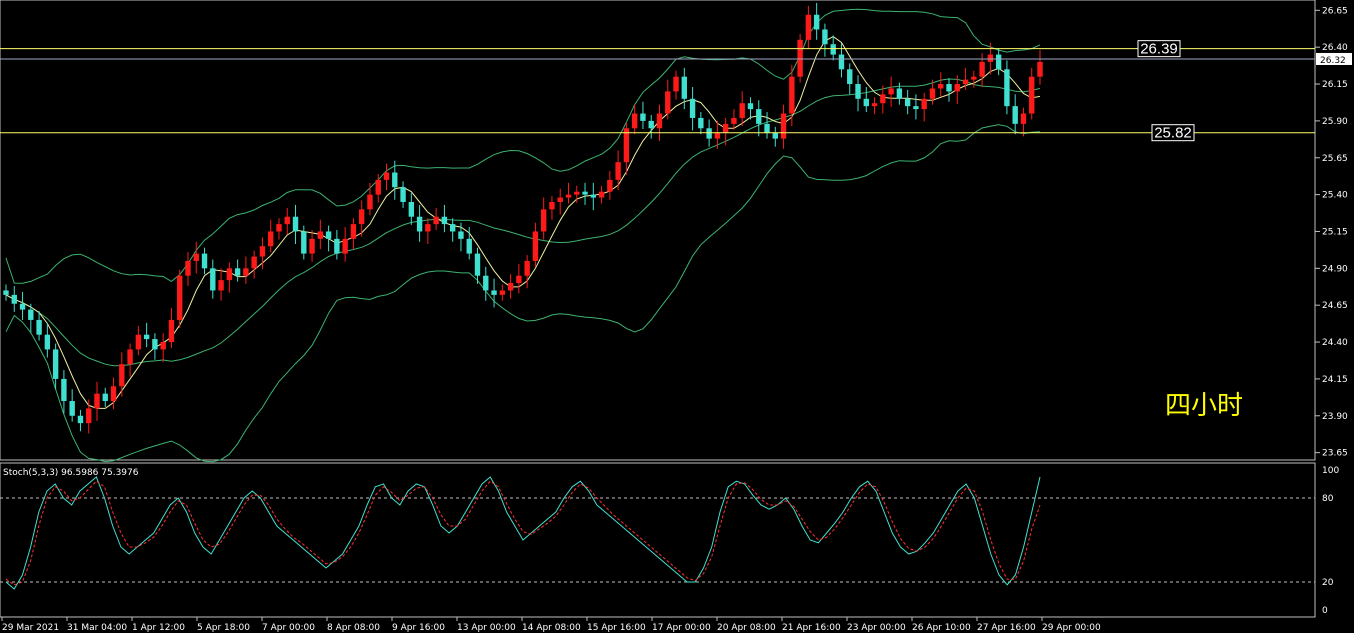 Image resolution: width=1354 pixels, height=633 pixels. I want to click on stochastic-main-line, so click(523, 533).